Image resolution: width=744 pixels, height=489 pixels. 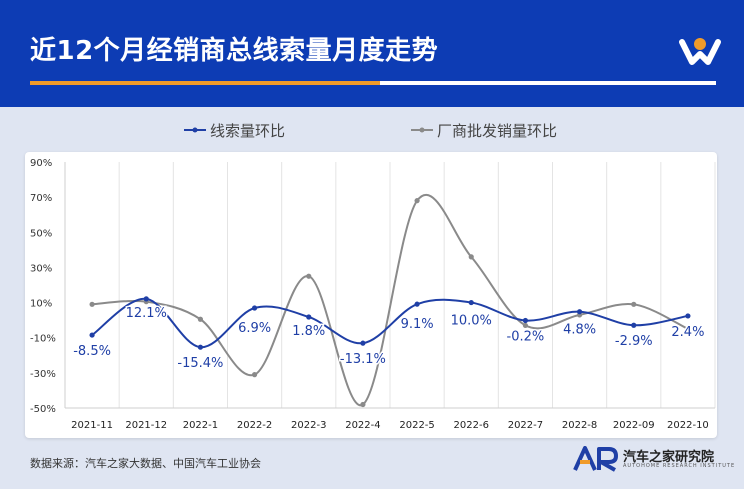 What do you see at coordinates (579, 425) in the screenshot?
I see `x-tick-label: 2022-8` at bounding box center [579, 425].